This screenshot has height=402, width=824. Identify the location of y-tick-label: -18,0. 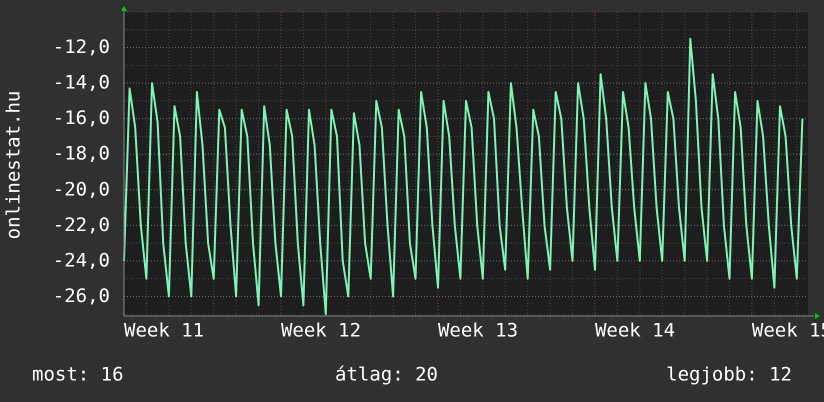
(81, 154).